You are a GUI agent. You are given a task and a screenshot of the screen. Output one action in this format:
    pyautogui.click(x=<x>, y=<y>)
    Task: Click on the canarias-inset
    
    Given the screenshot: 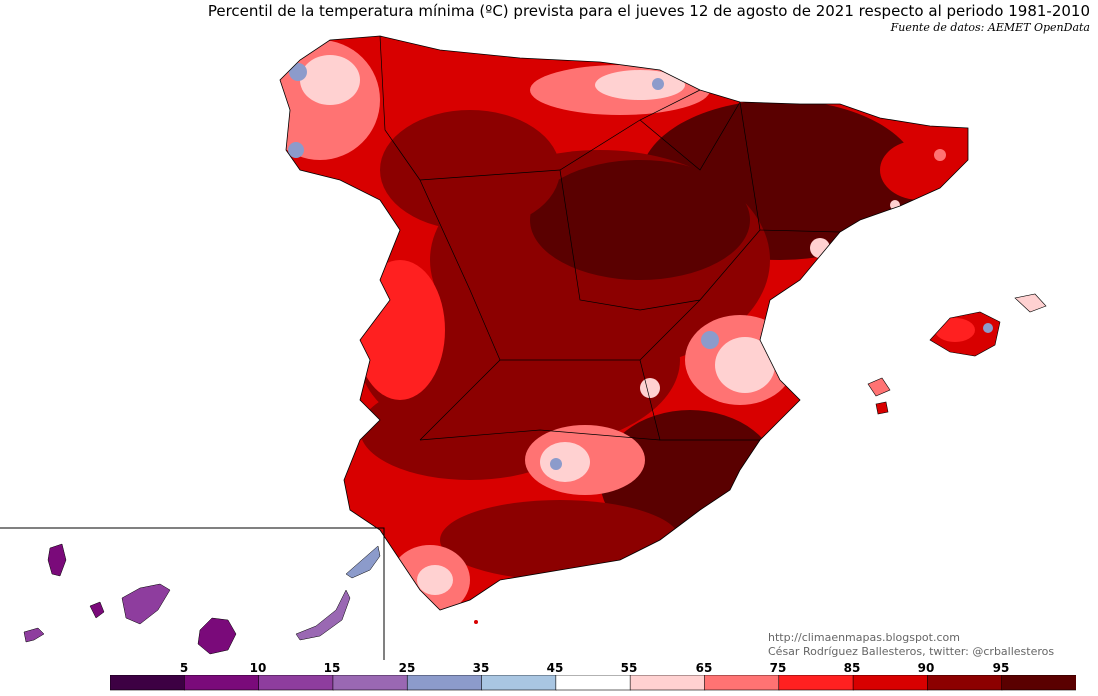 What is the action you would take?
    pyautogui.click(x=192, y=593)
    